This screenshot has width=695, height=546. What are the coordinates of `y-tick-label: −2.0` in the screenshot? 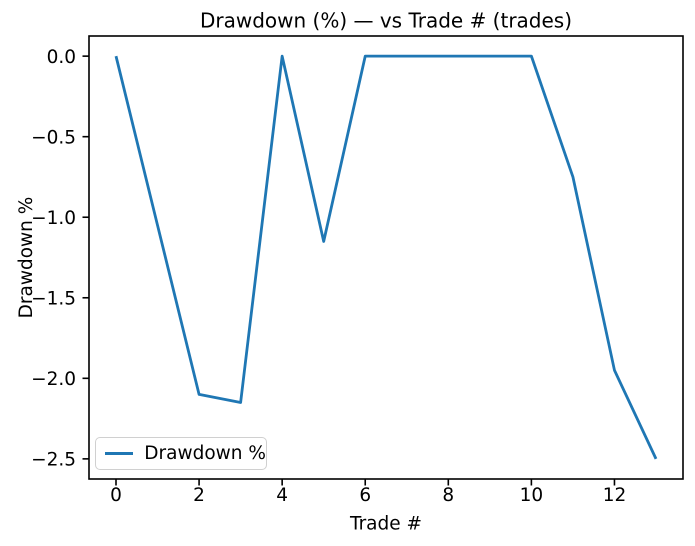 It's located at (53, 379).